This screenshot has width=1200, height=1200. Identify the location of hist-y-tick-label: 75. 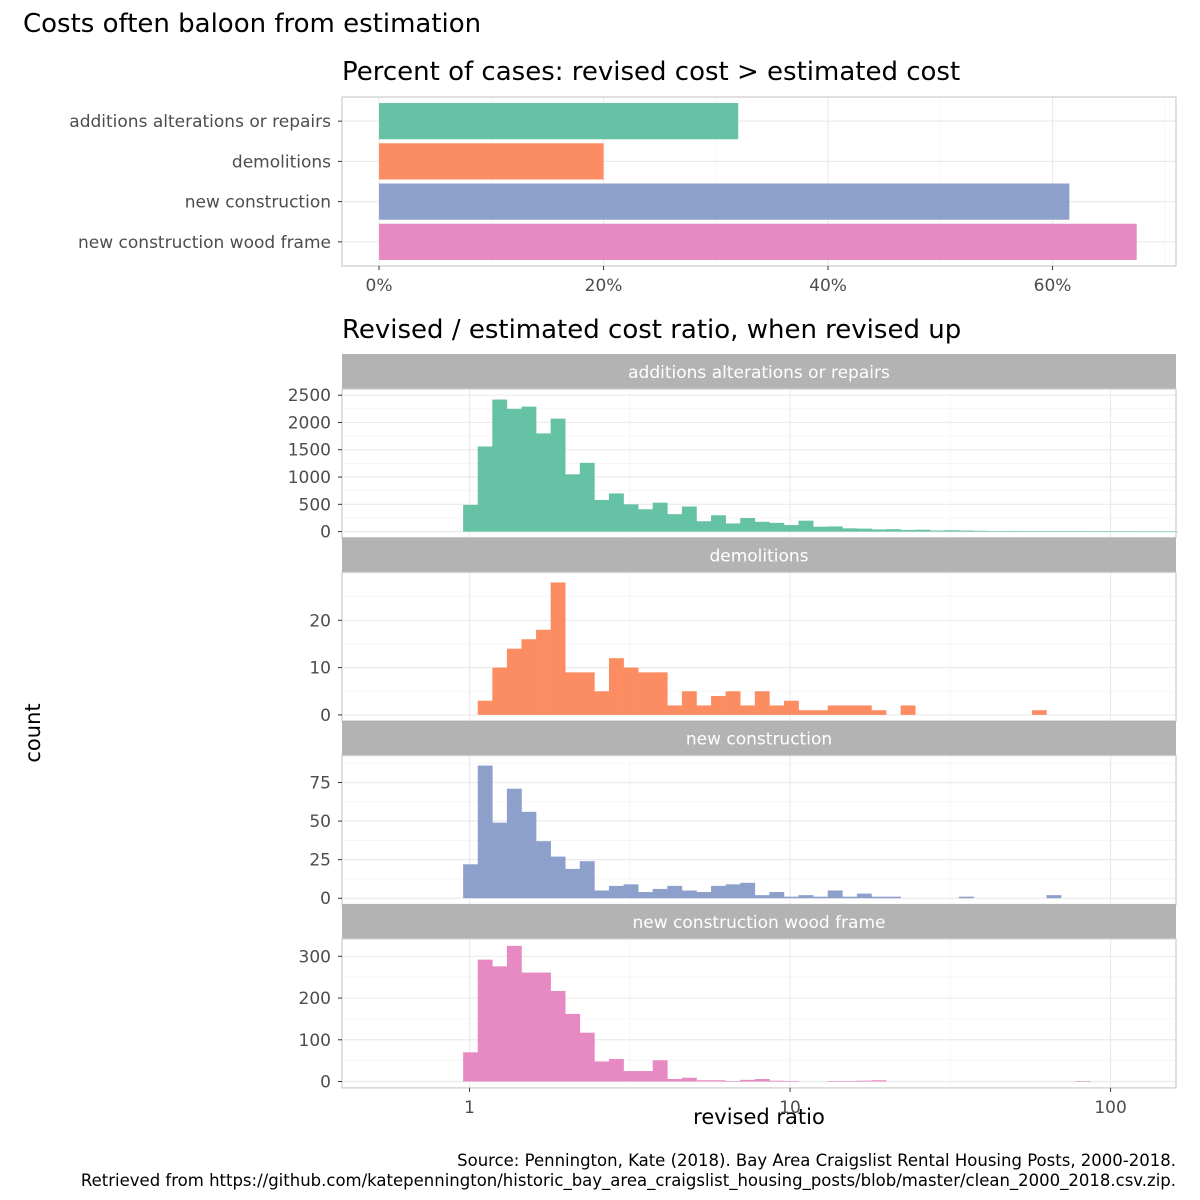
(320, 784).